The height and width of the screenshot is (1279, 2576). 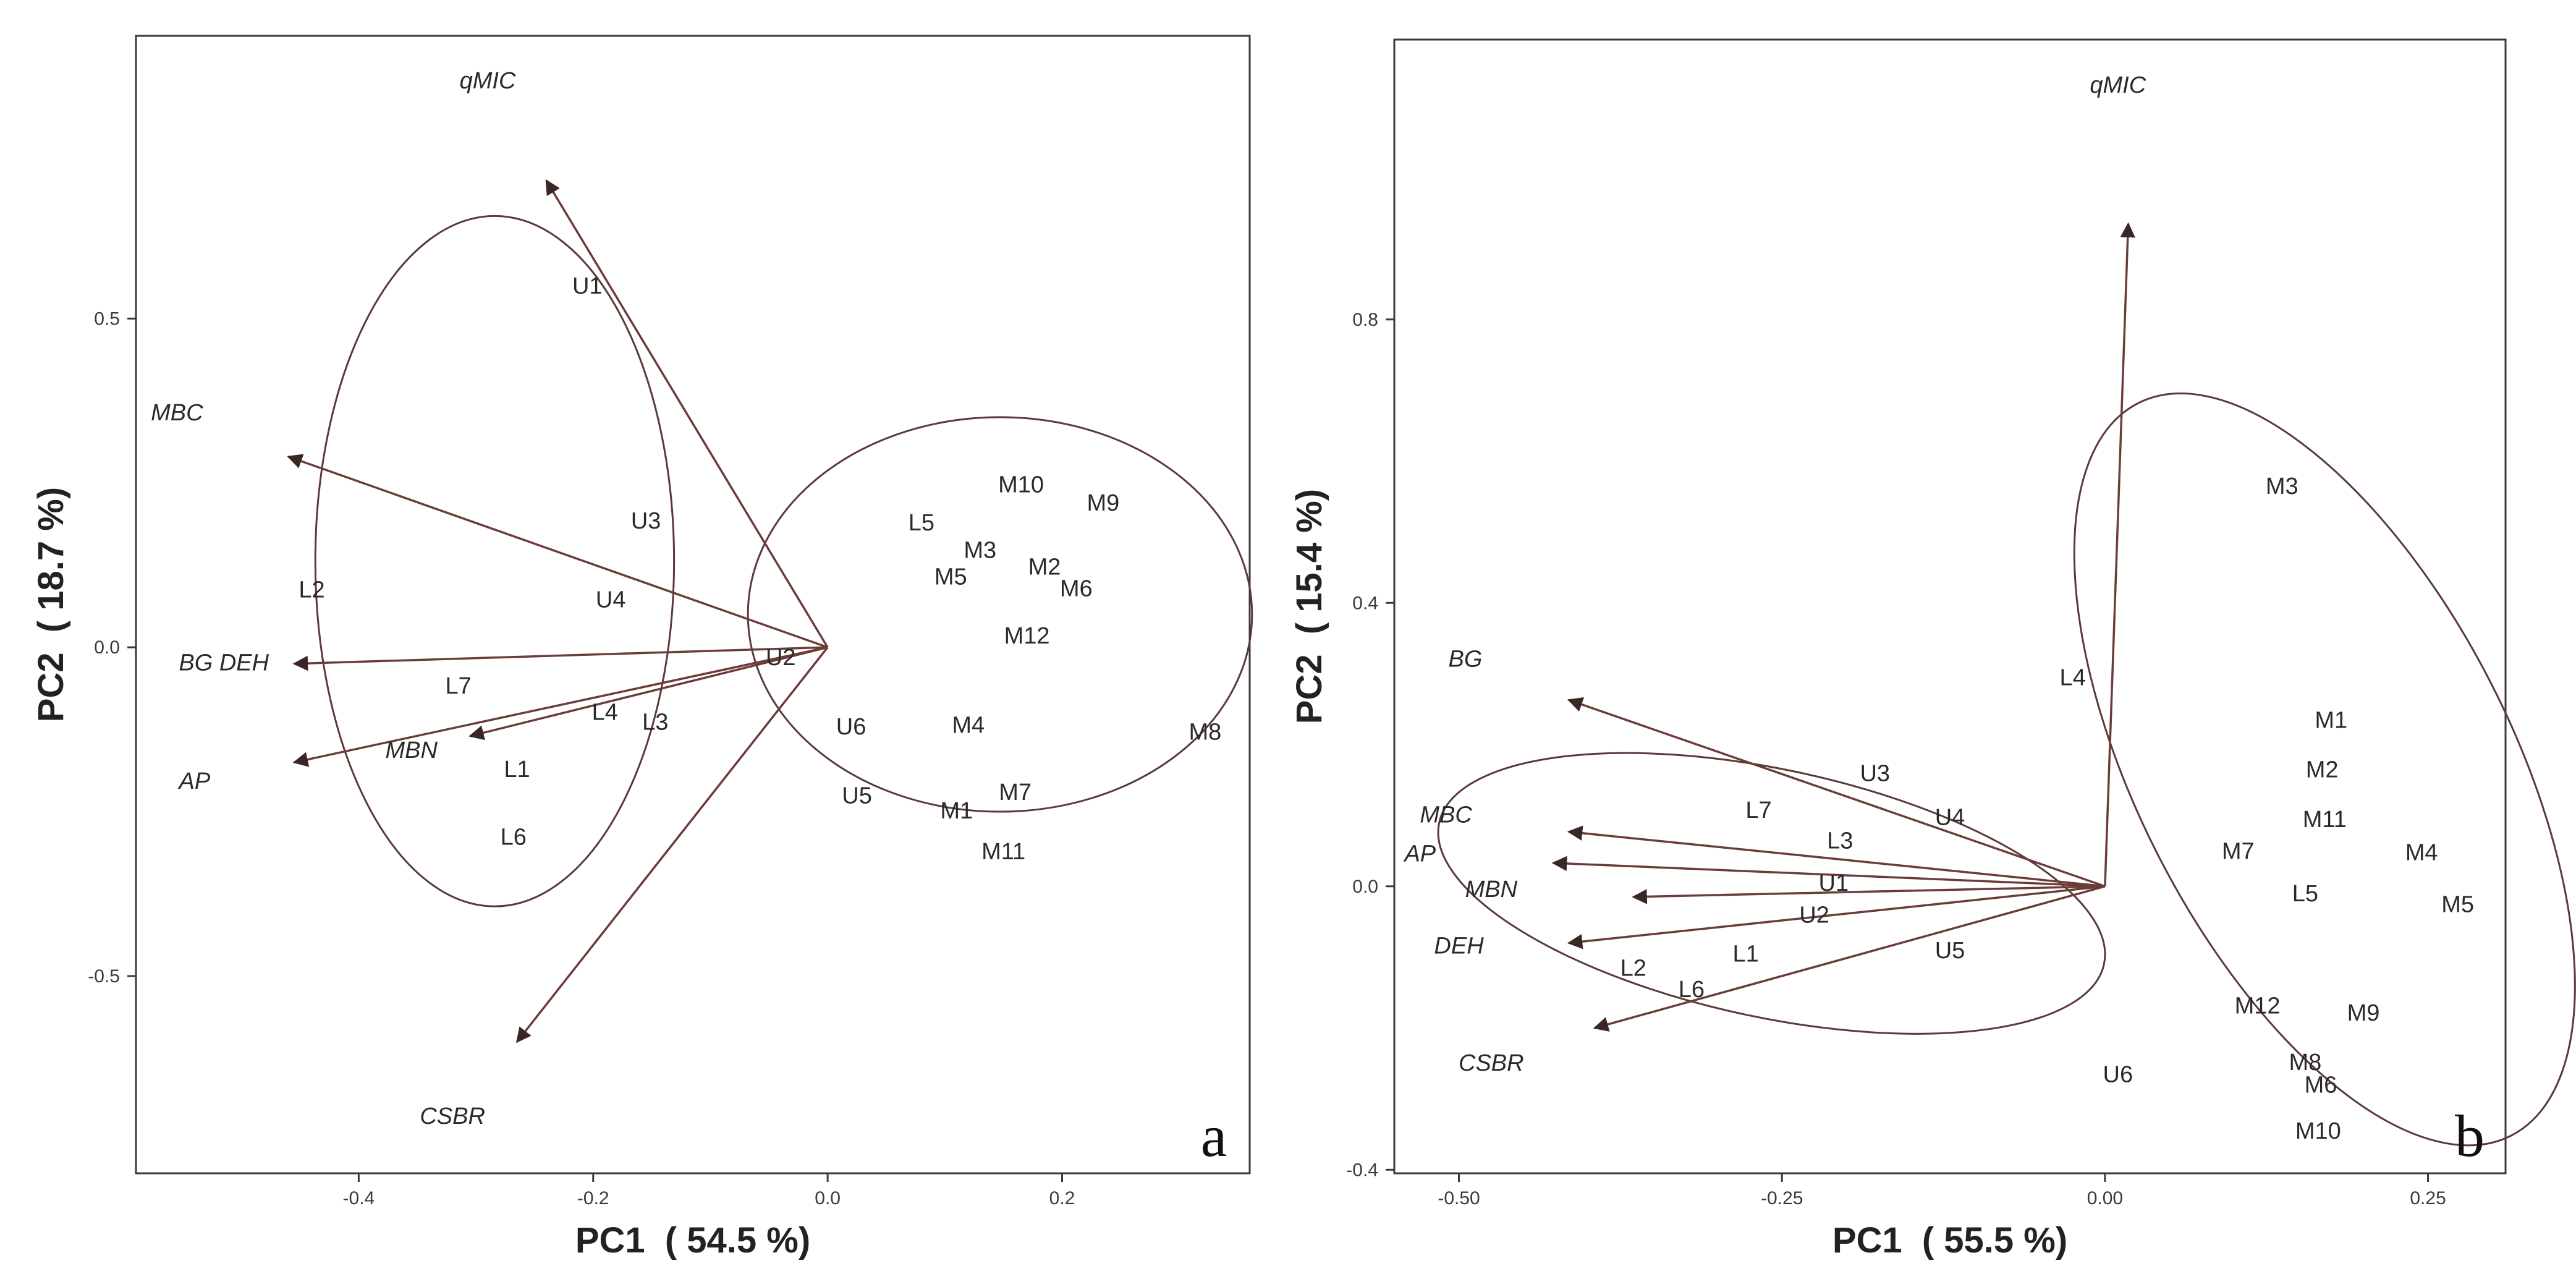 I want to click on point-label: M1, so click(x=956, y=811).